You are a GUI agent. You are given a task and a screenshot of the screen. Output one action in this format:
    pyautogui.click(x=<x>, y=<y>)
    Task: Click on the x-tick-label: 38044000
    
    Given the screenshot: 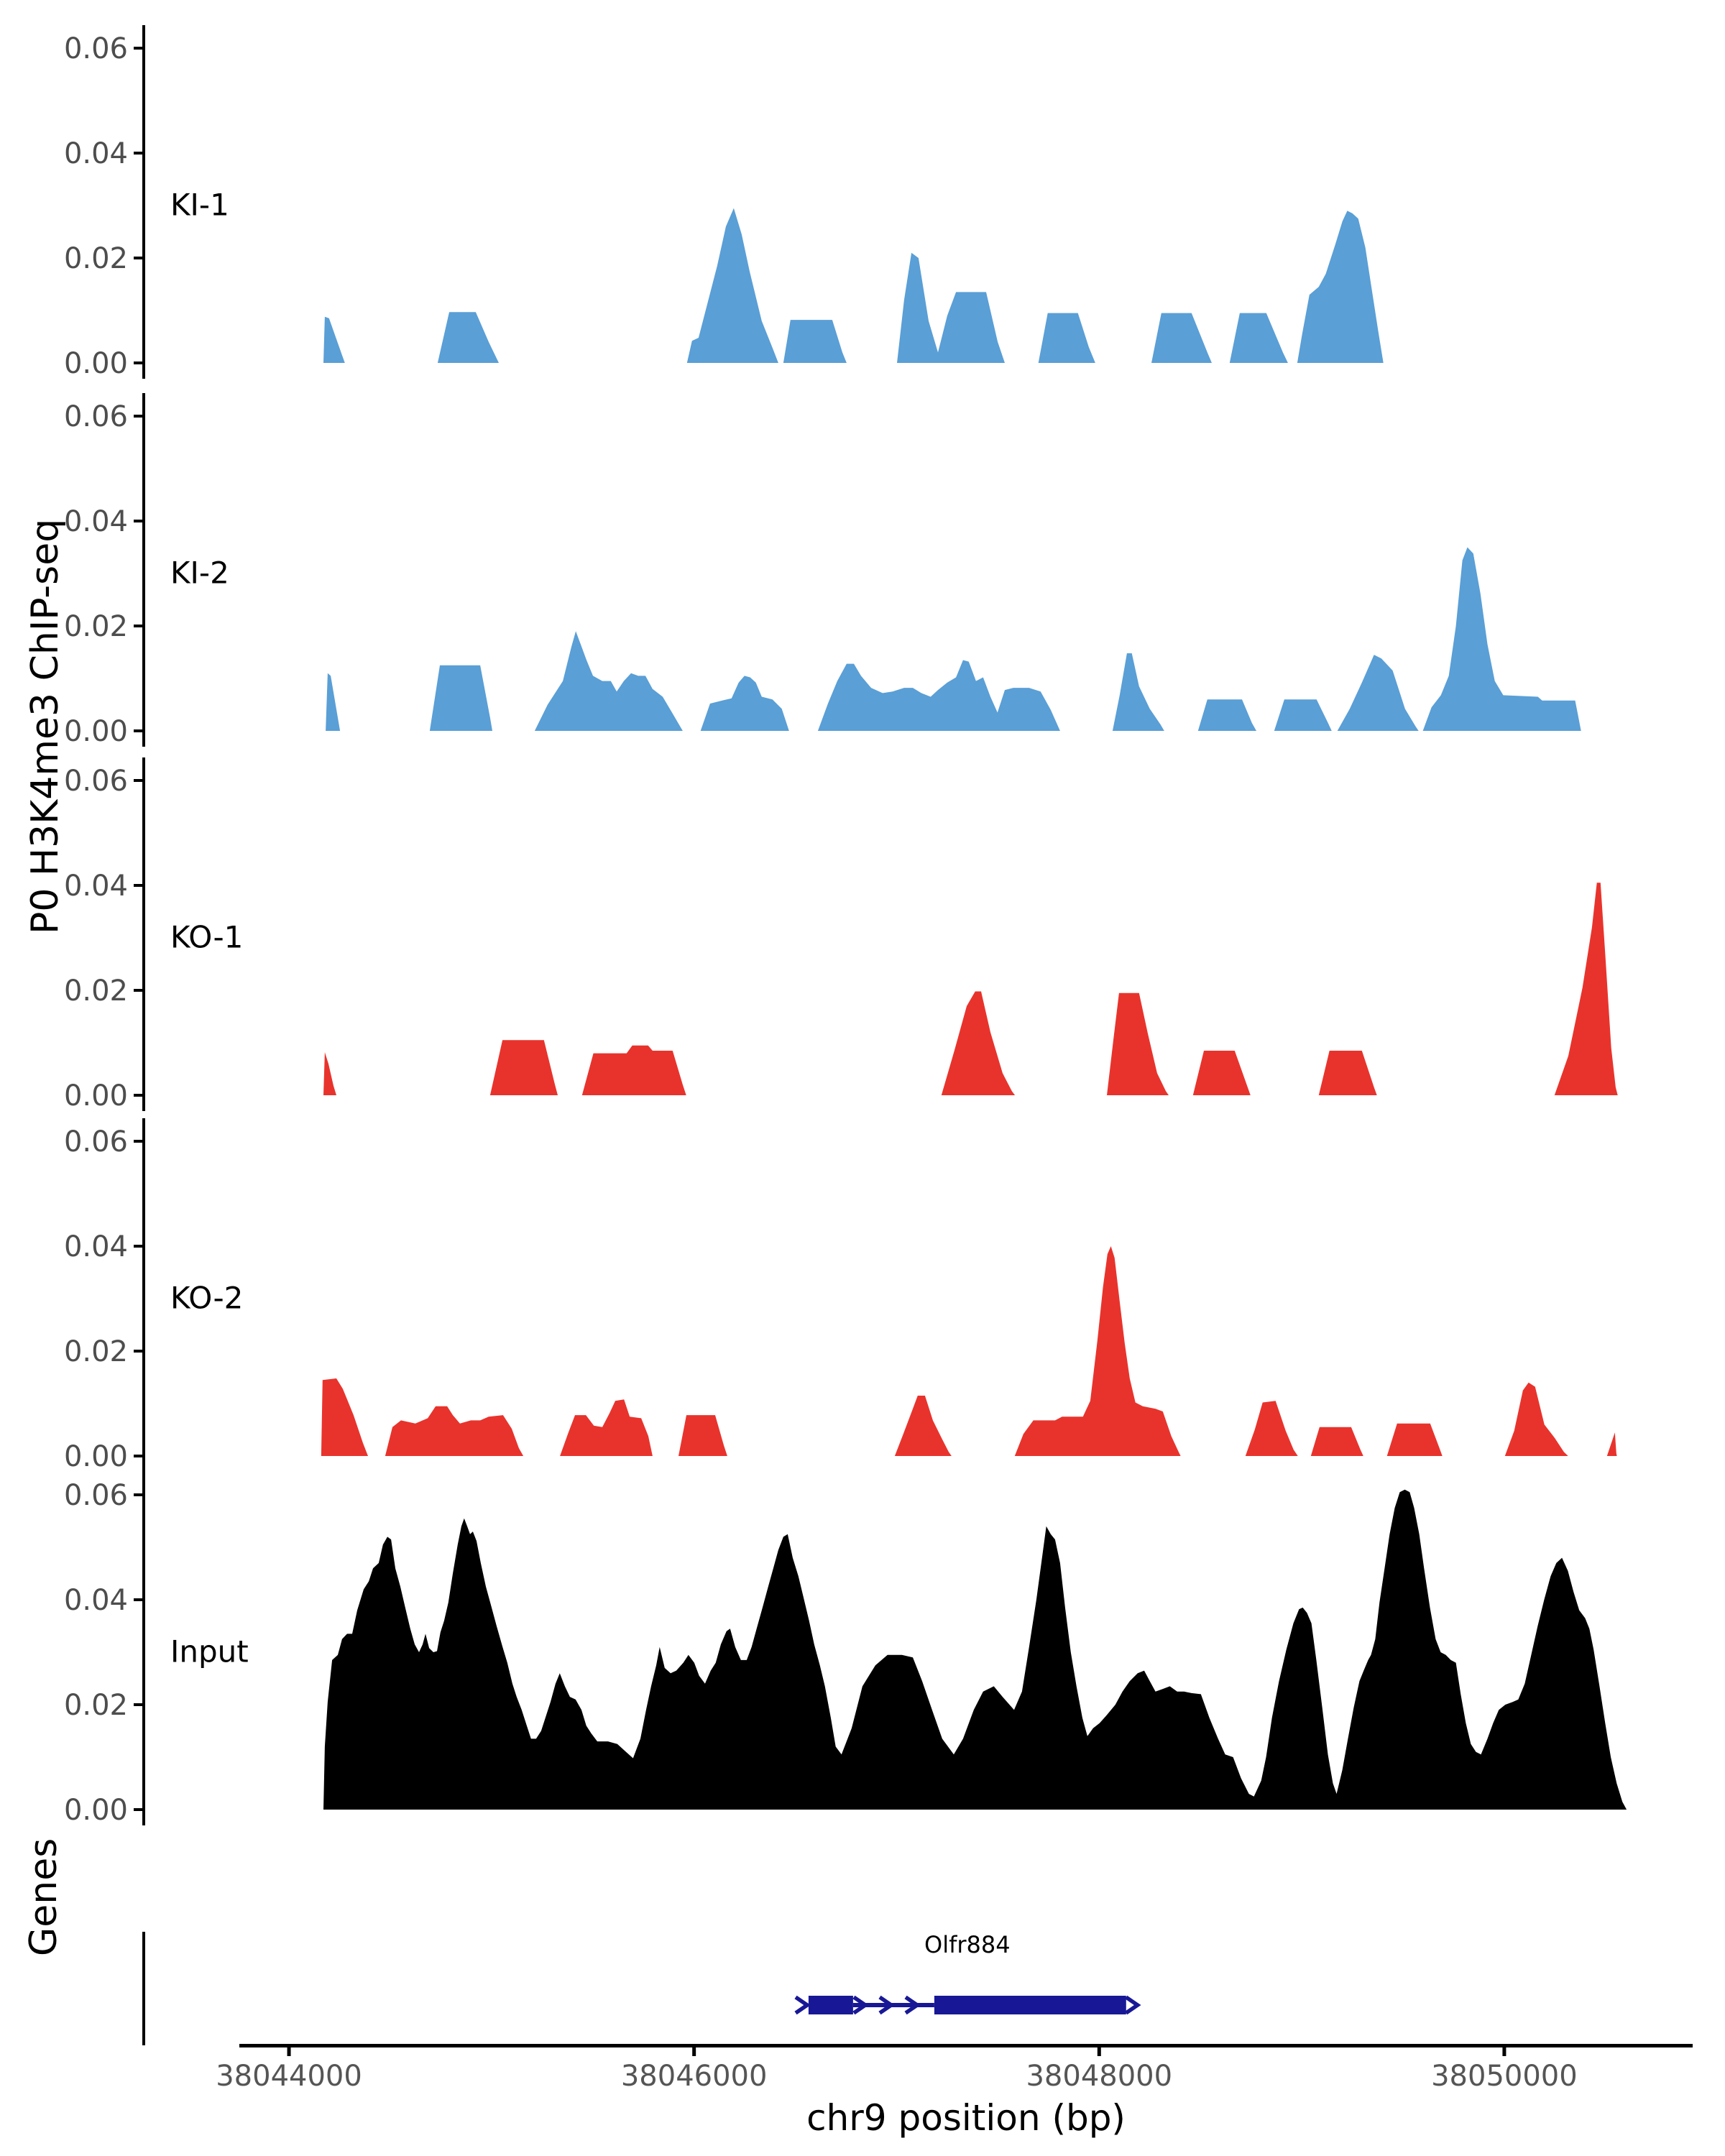 What is the action you would take?
    pyautogui.click(x=289, y=2076)
    